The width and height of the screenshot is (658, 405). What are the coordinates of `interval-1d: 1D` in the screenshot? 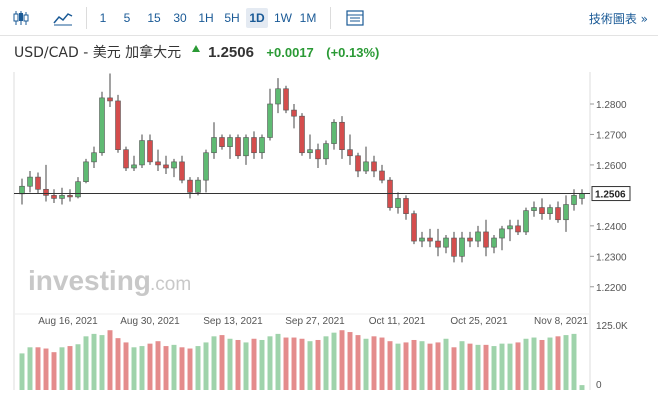 It's located at (257, 18).